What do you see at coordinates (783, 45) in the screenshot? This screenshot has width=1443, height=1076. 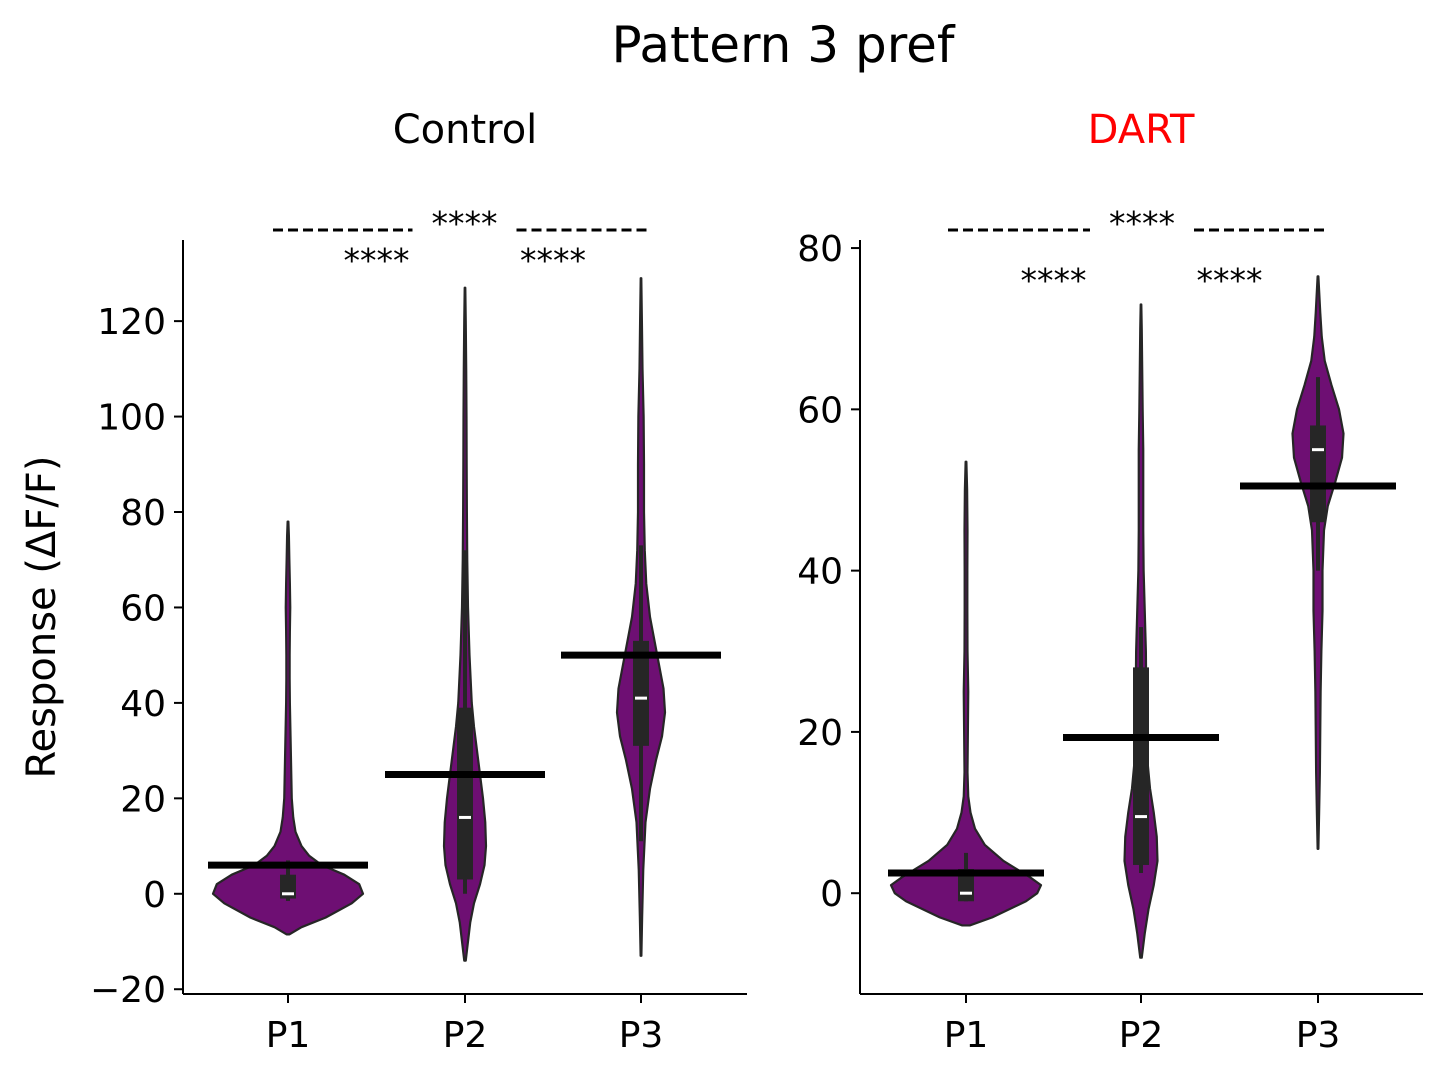 I see `figure-title: Pattern 3 pref` at bounding box center [783, 45].